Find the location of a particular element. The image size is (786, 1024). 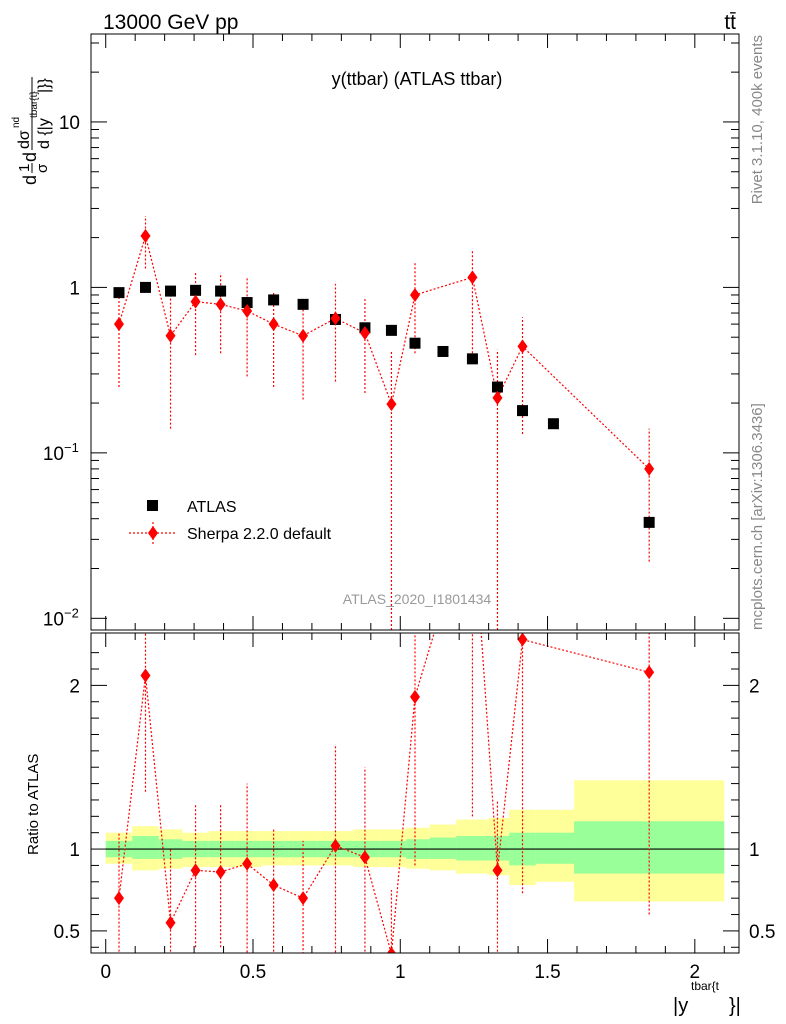

y-axis-label: d 1 σ d dσ nd d {|y tbar{t} |}} is located at coordinates (32, 131).